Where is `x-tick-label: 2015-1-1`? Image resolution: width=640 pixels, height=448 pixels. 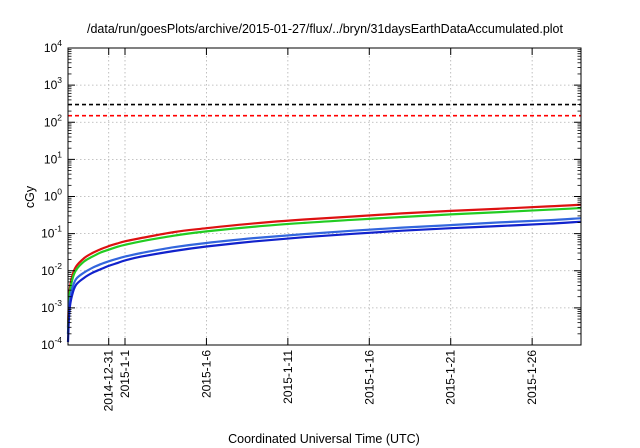 x-tick-label: 2015-1-1 is located at coordinates (125, 374).